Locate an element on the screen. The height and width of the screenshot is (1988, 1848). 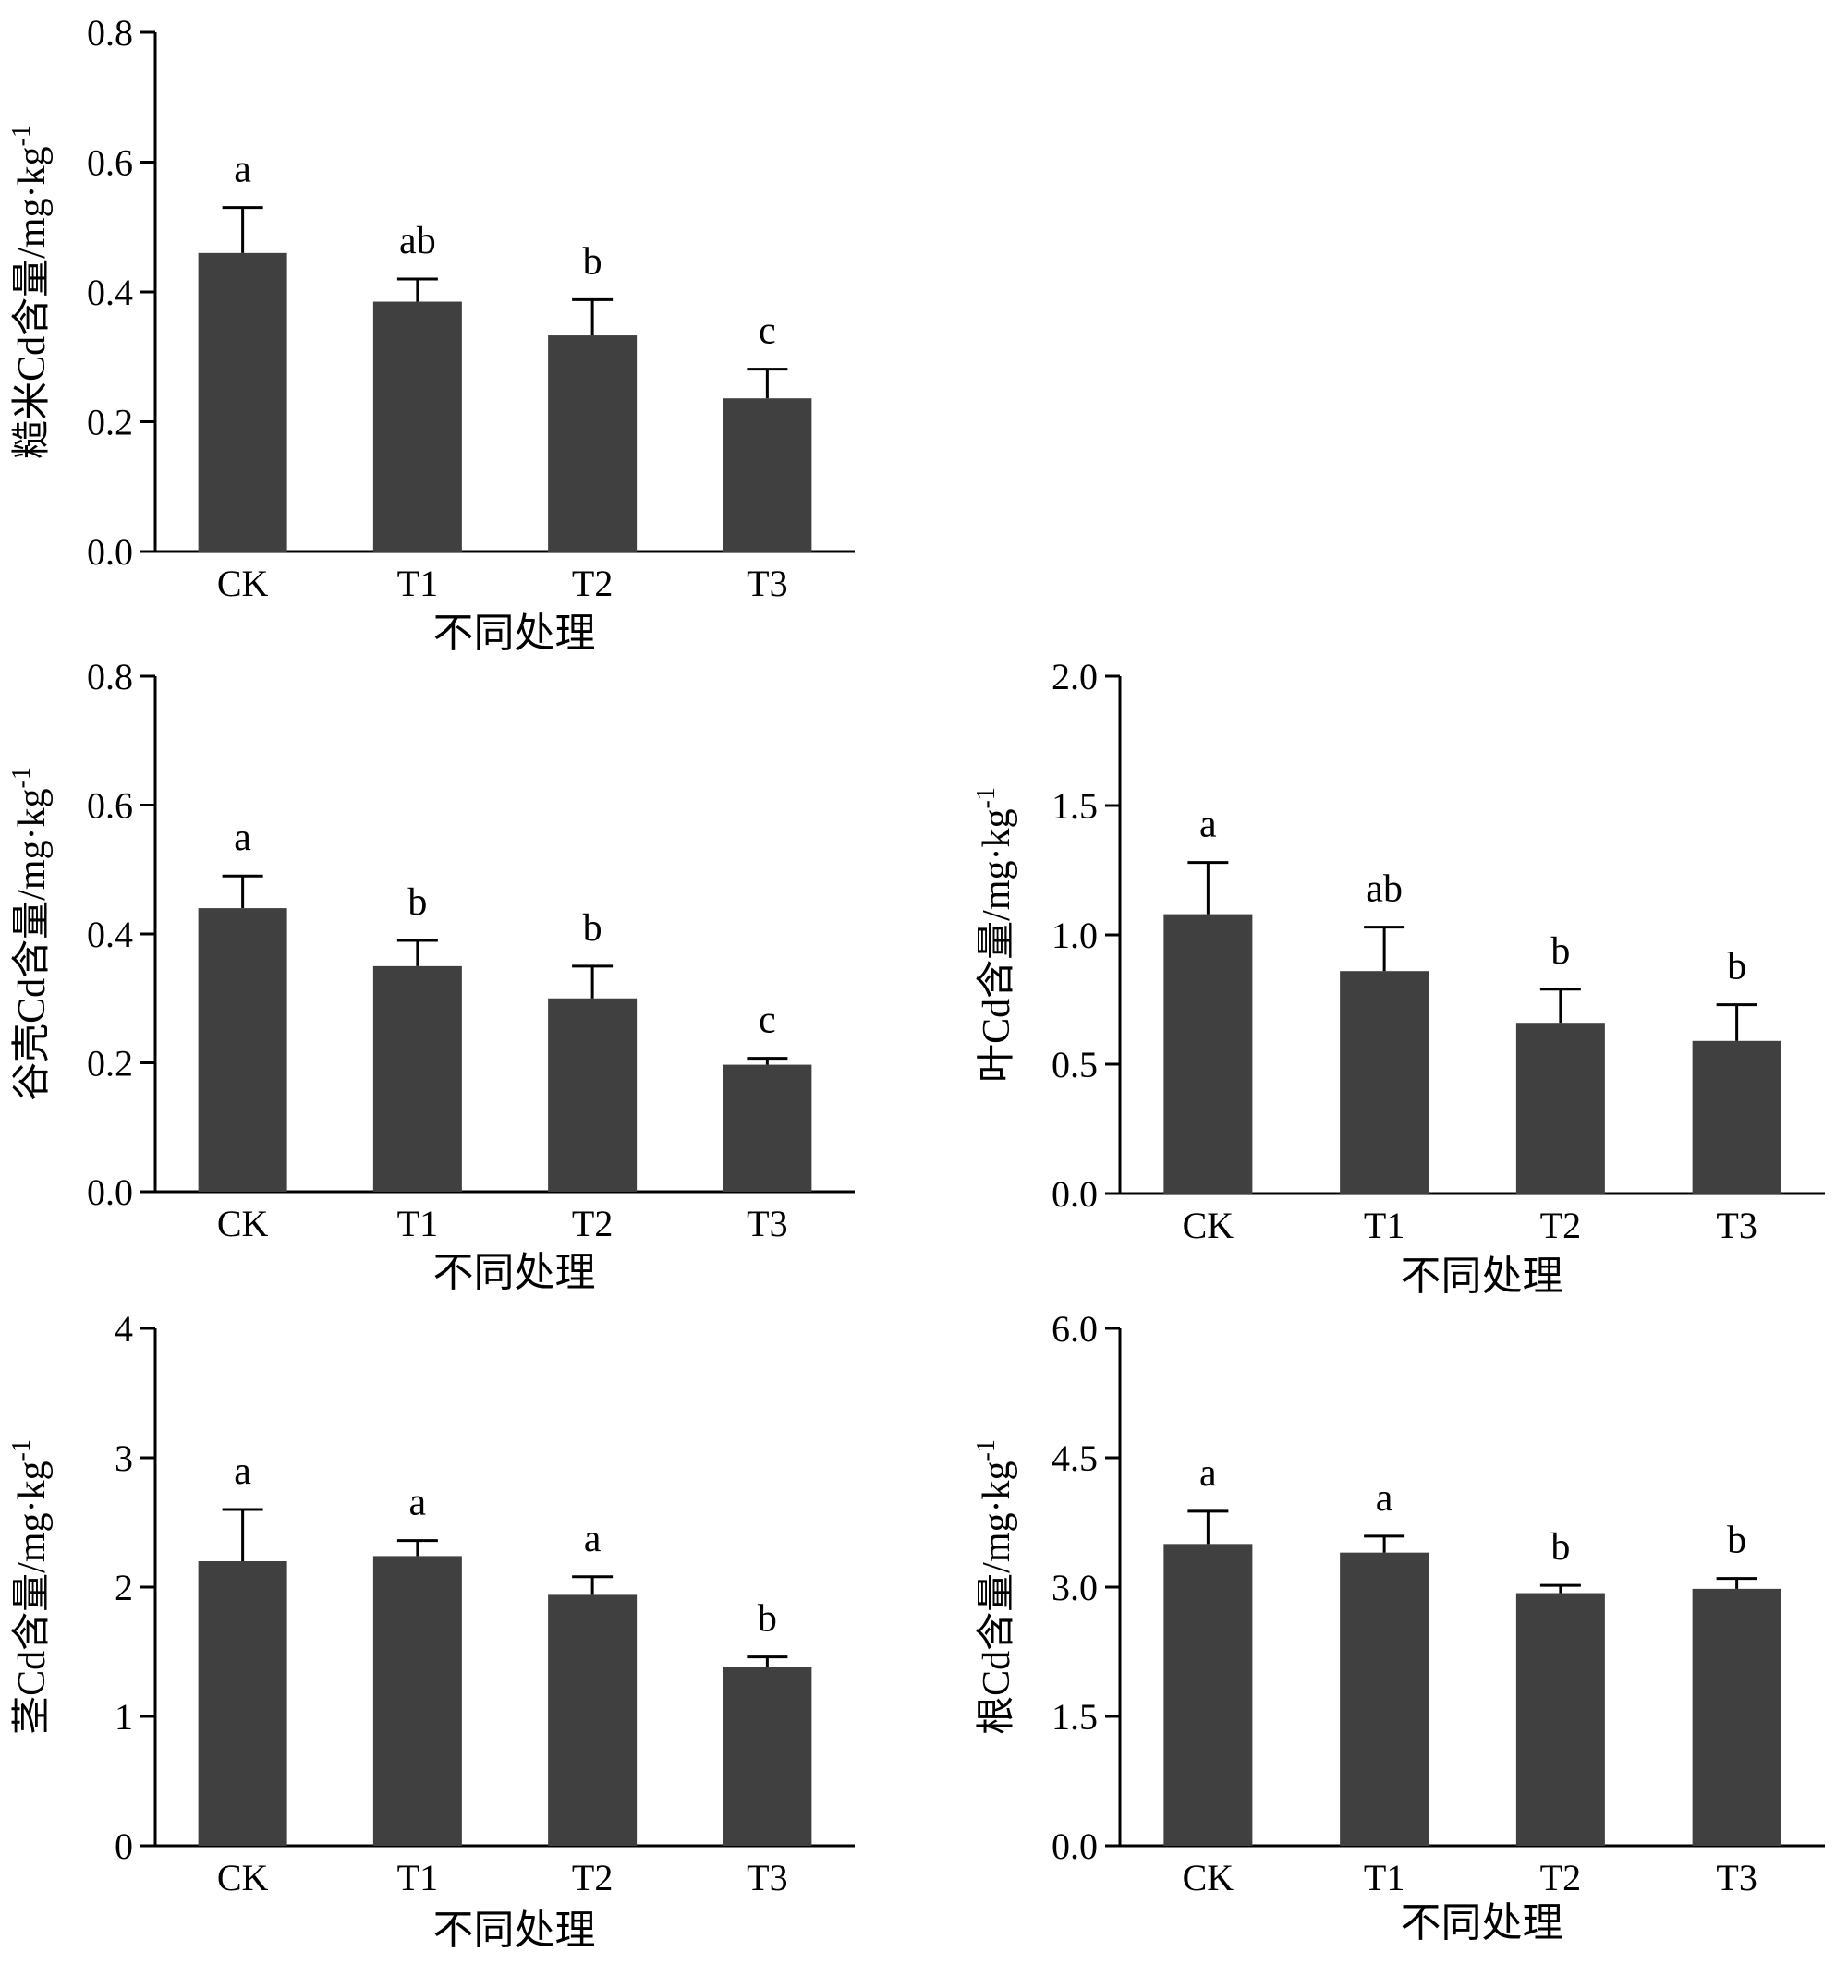
brown-rice-significance-t1: ab is located at coordinates (418, 241).